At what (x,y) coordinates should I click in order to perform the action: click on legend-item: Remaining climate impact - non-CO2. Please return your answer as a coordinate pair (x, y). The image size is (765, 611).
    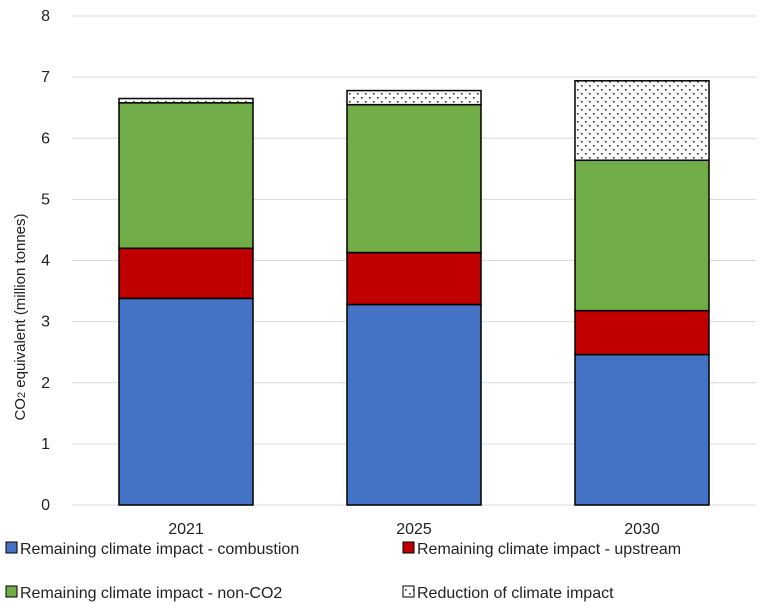
    Looking at the image, I should click on (143, 593).